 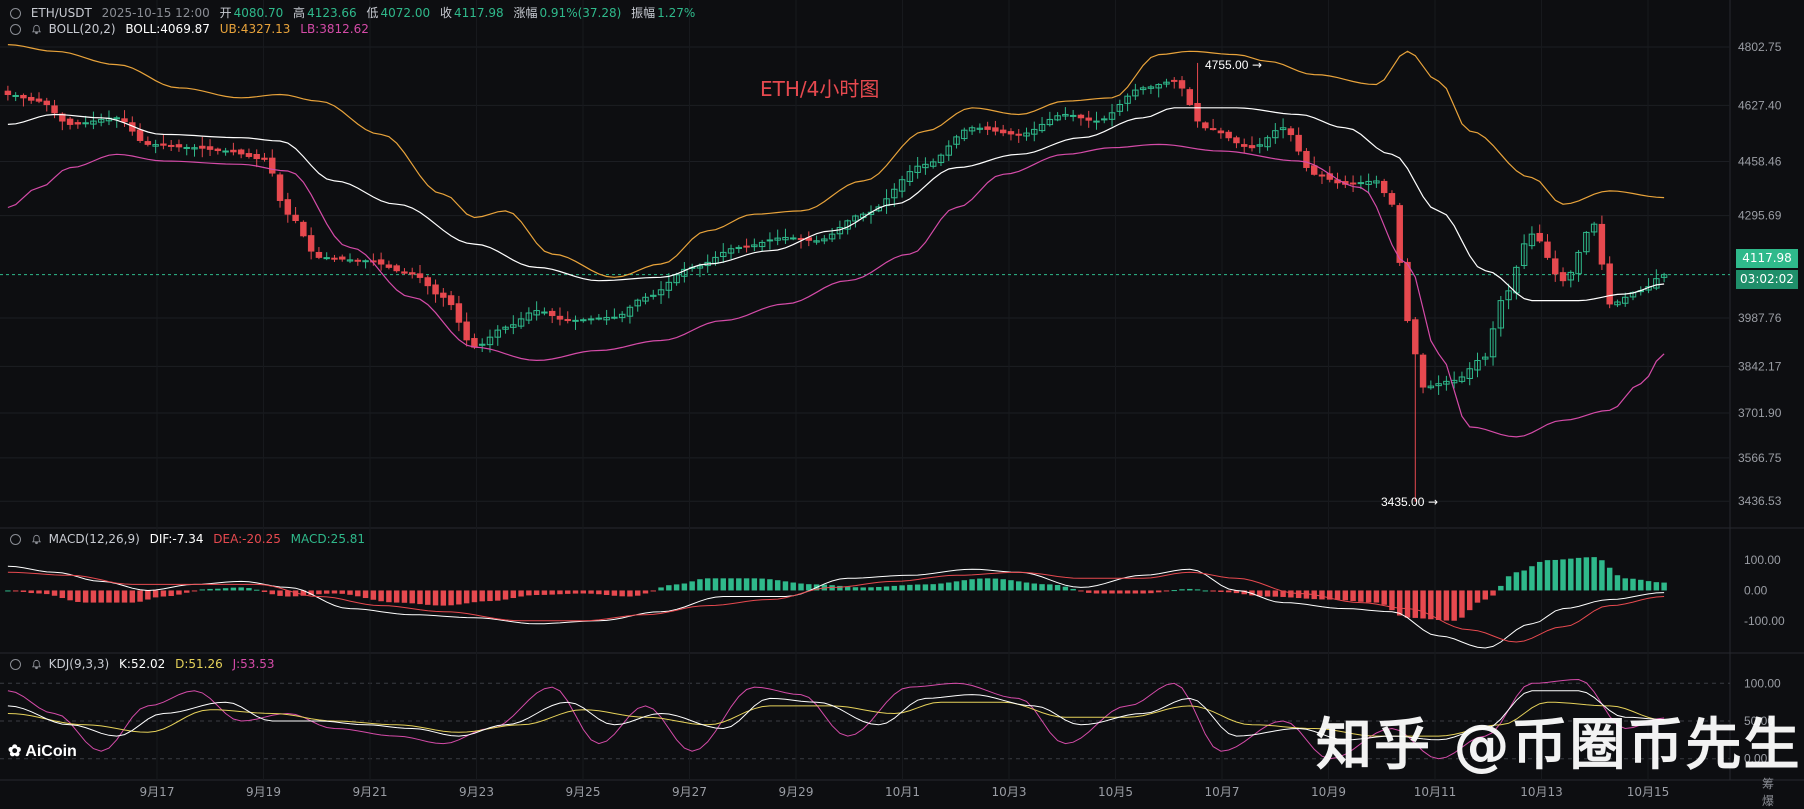 I want to click on side-tool-labels: 筹 爆, so click(x=1773, y=792).